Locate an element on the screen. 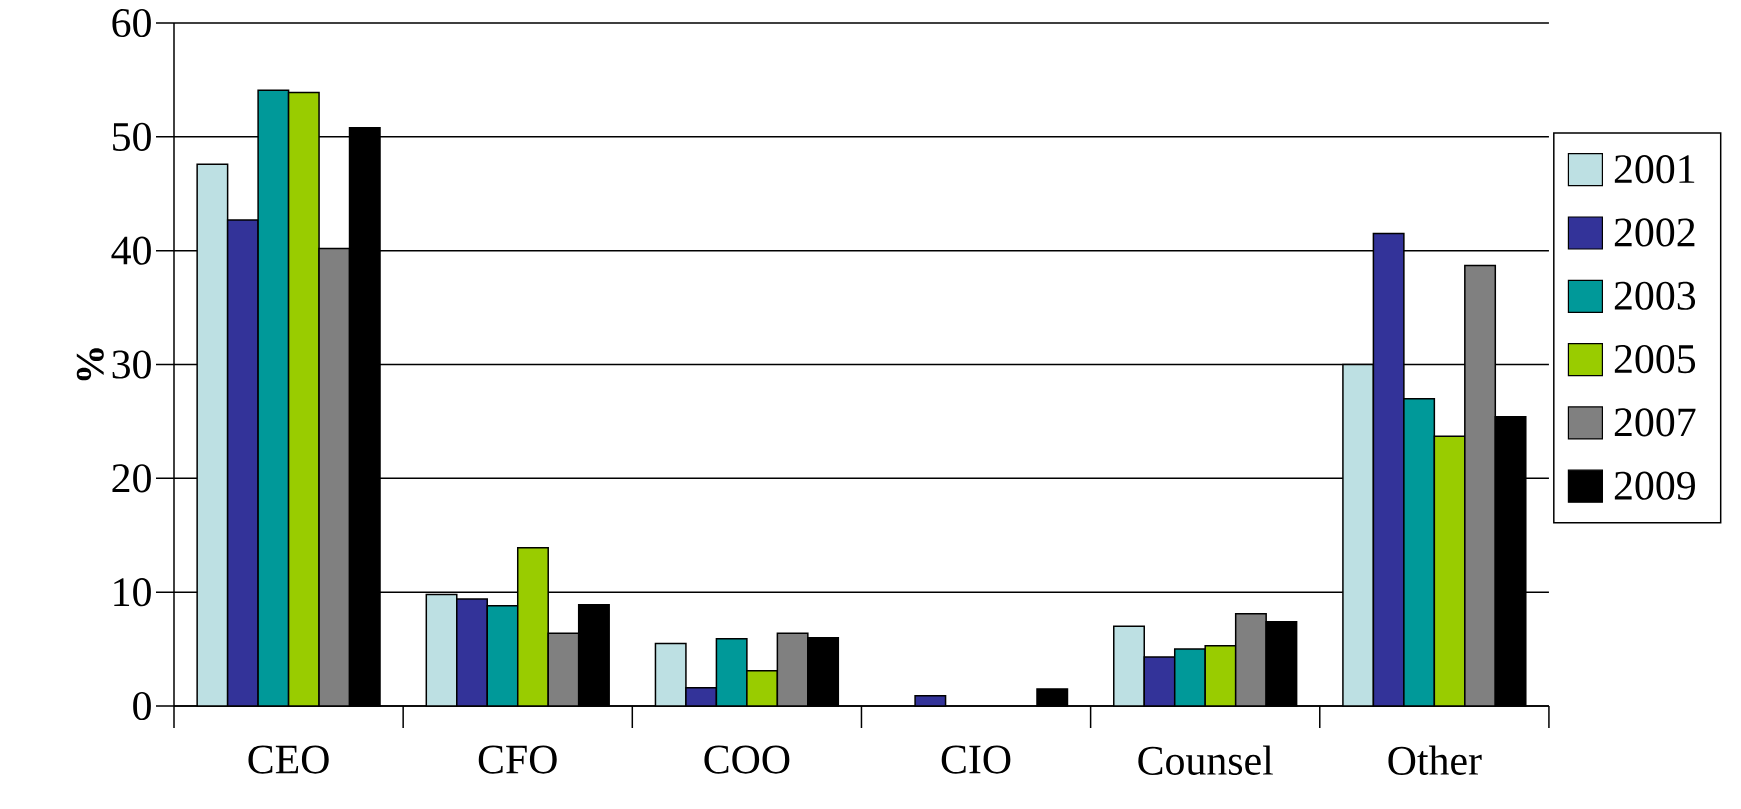 This screenshot has height=809, width=1741. y-tick-label: 50 is located at coordinates (132, 136).